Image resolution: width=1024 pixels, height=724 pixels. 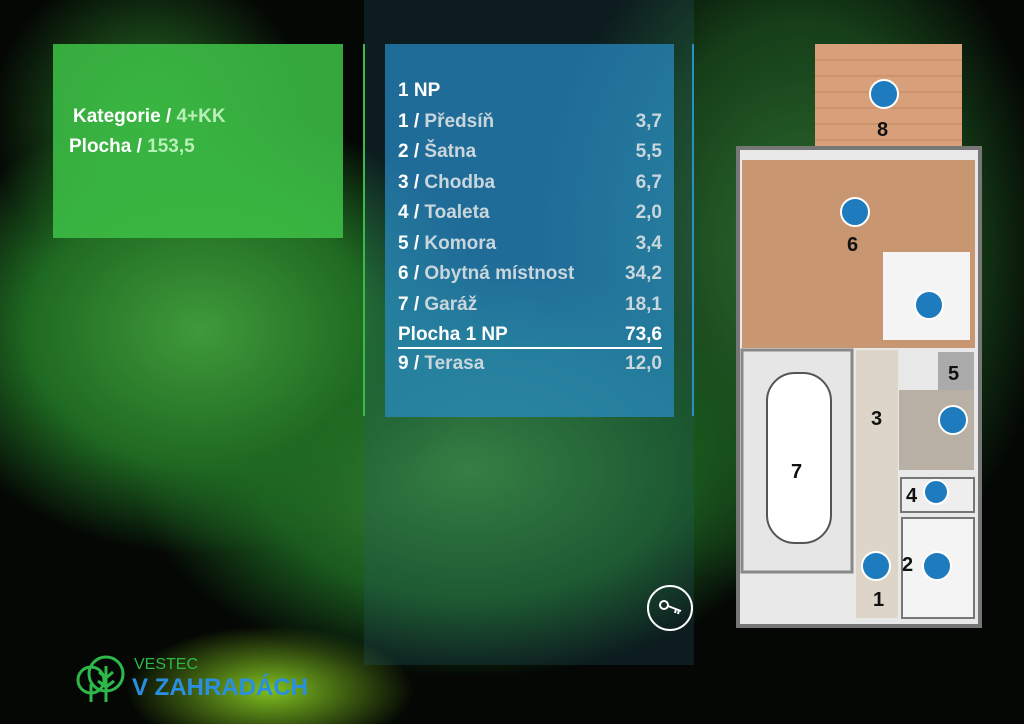 I want to click on logo-line2: V ZAHRADÁCH, so click(x=220, y=687).